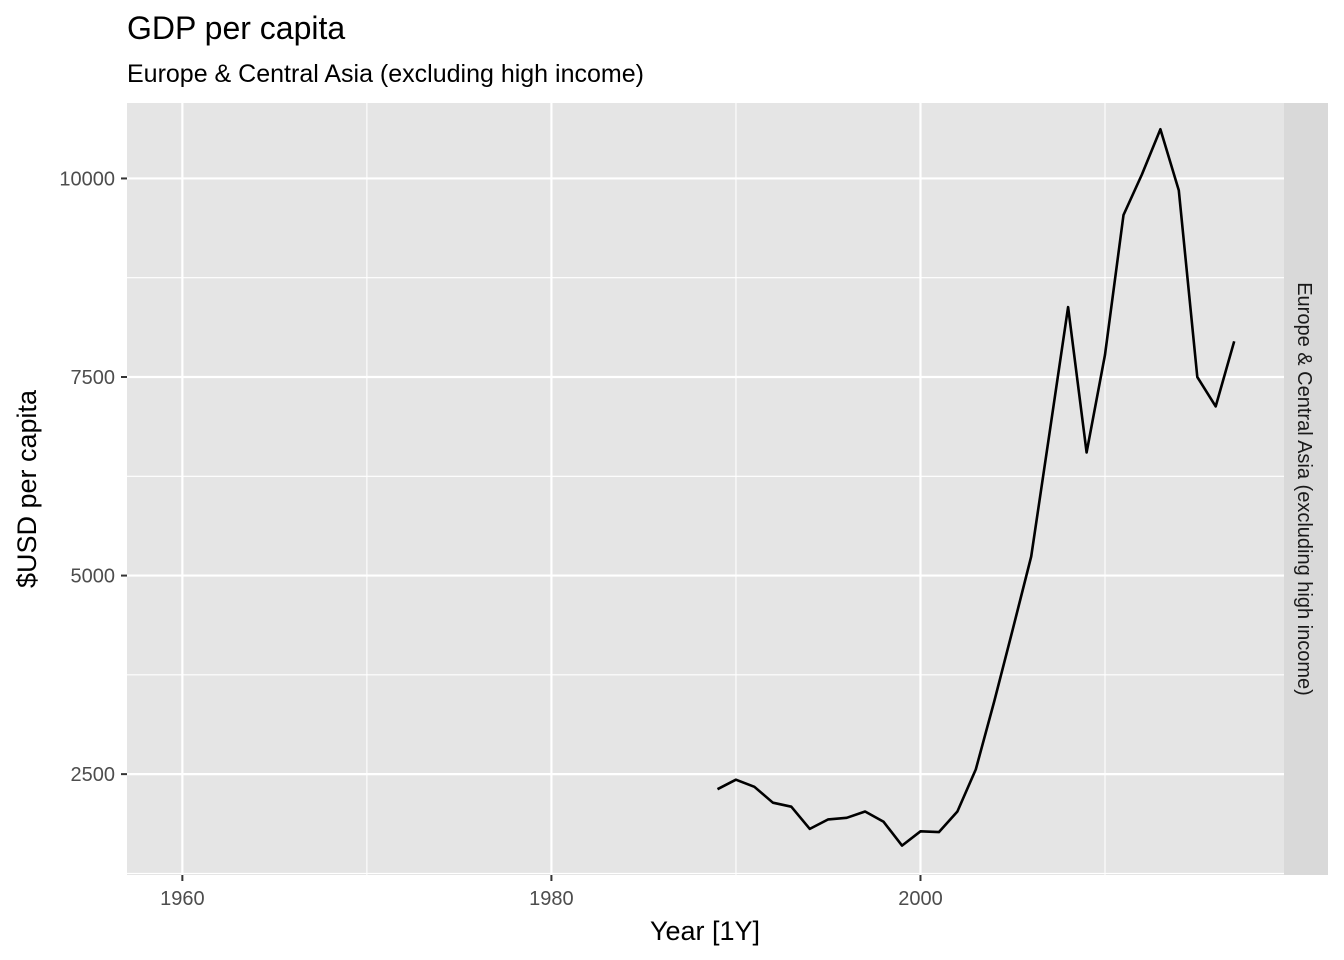  Describe the element at coordinates (705, 931) in the screenshot. I see `x-axis-title: Year [1Y]` at that location.